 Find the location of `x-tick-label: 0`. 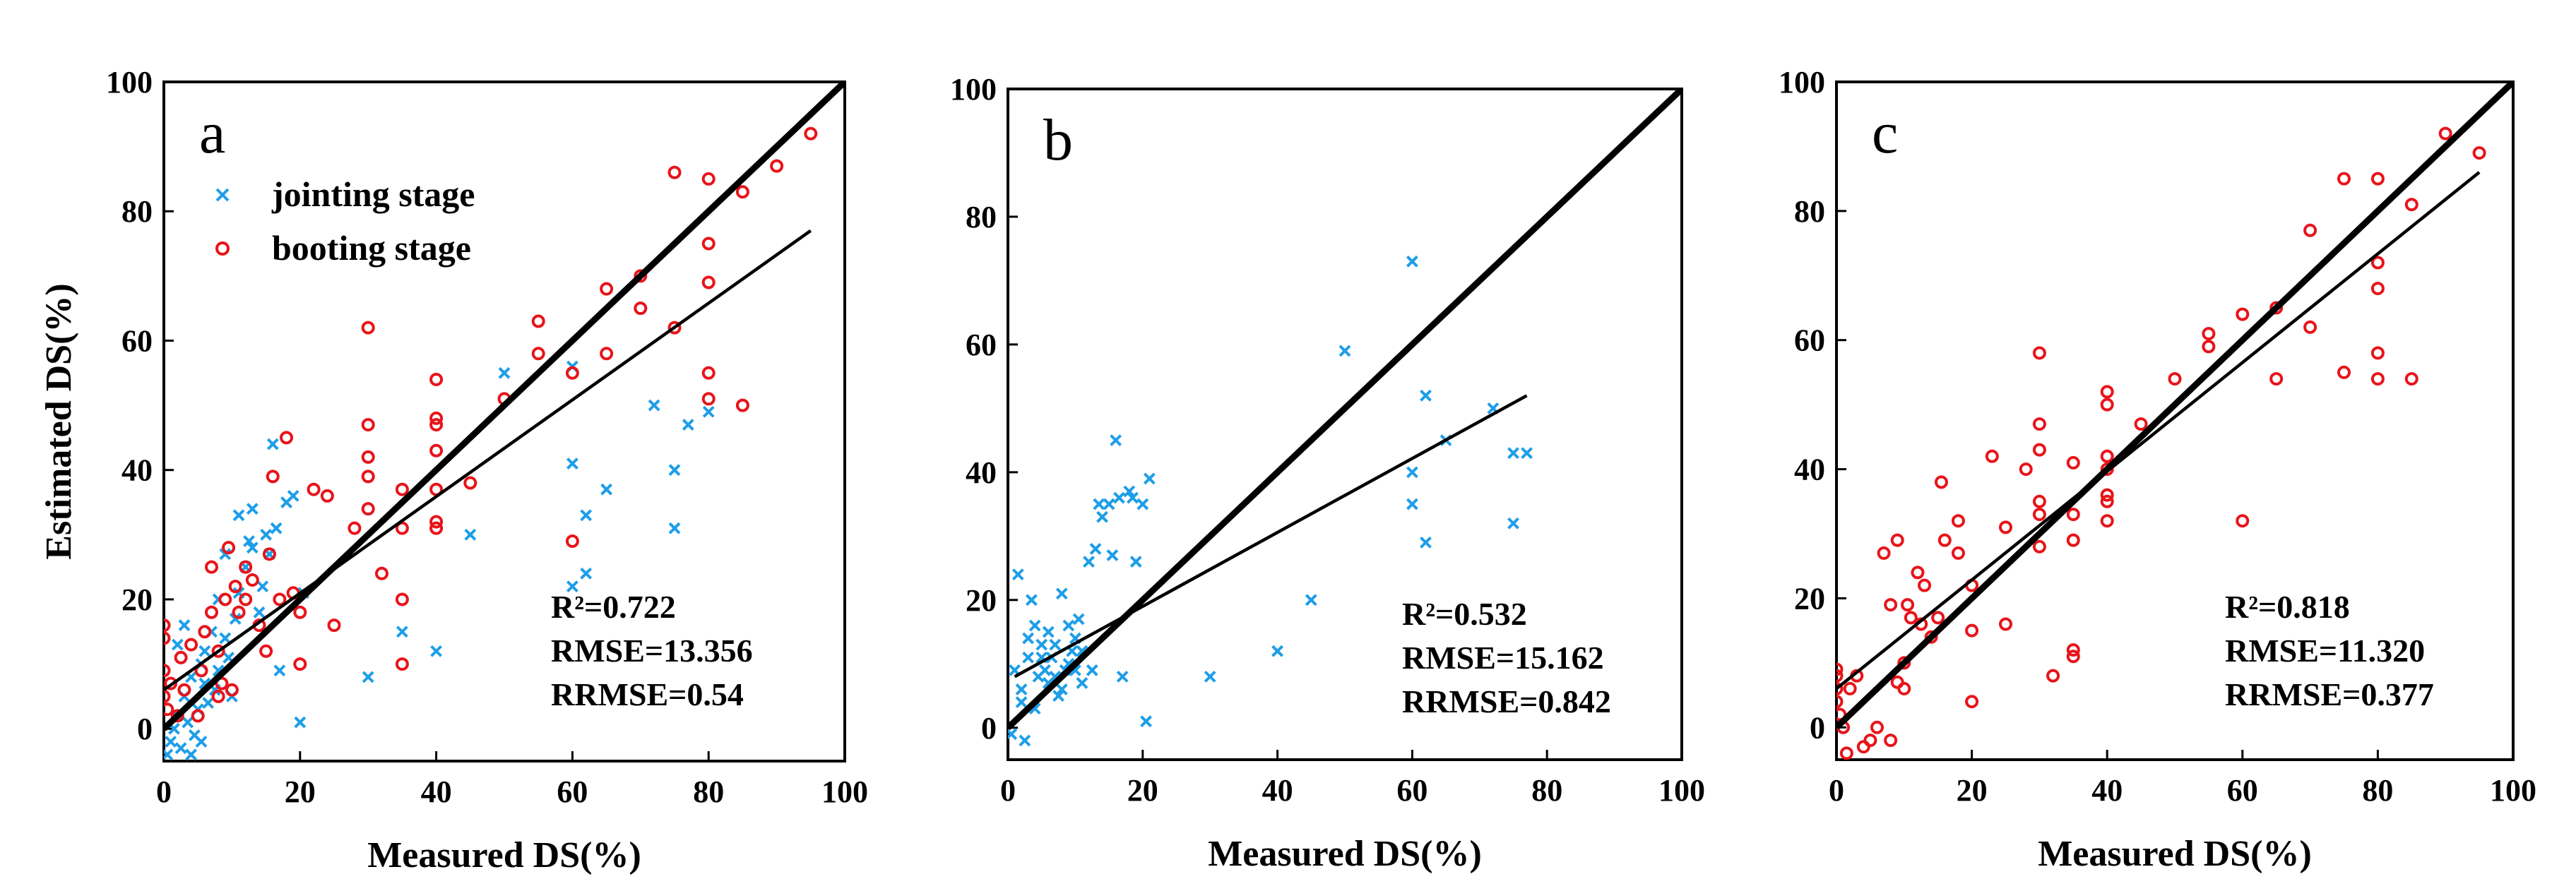

x-tick-label: 0 is located at coordinates (1008, 790).